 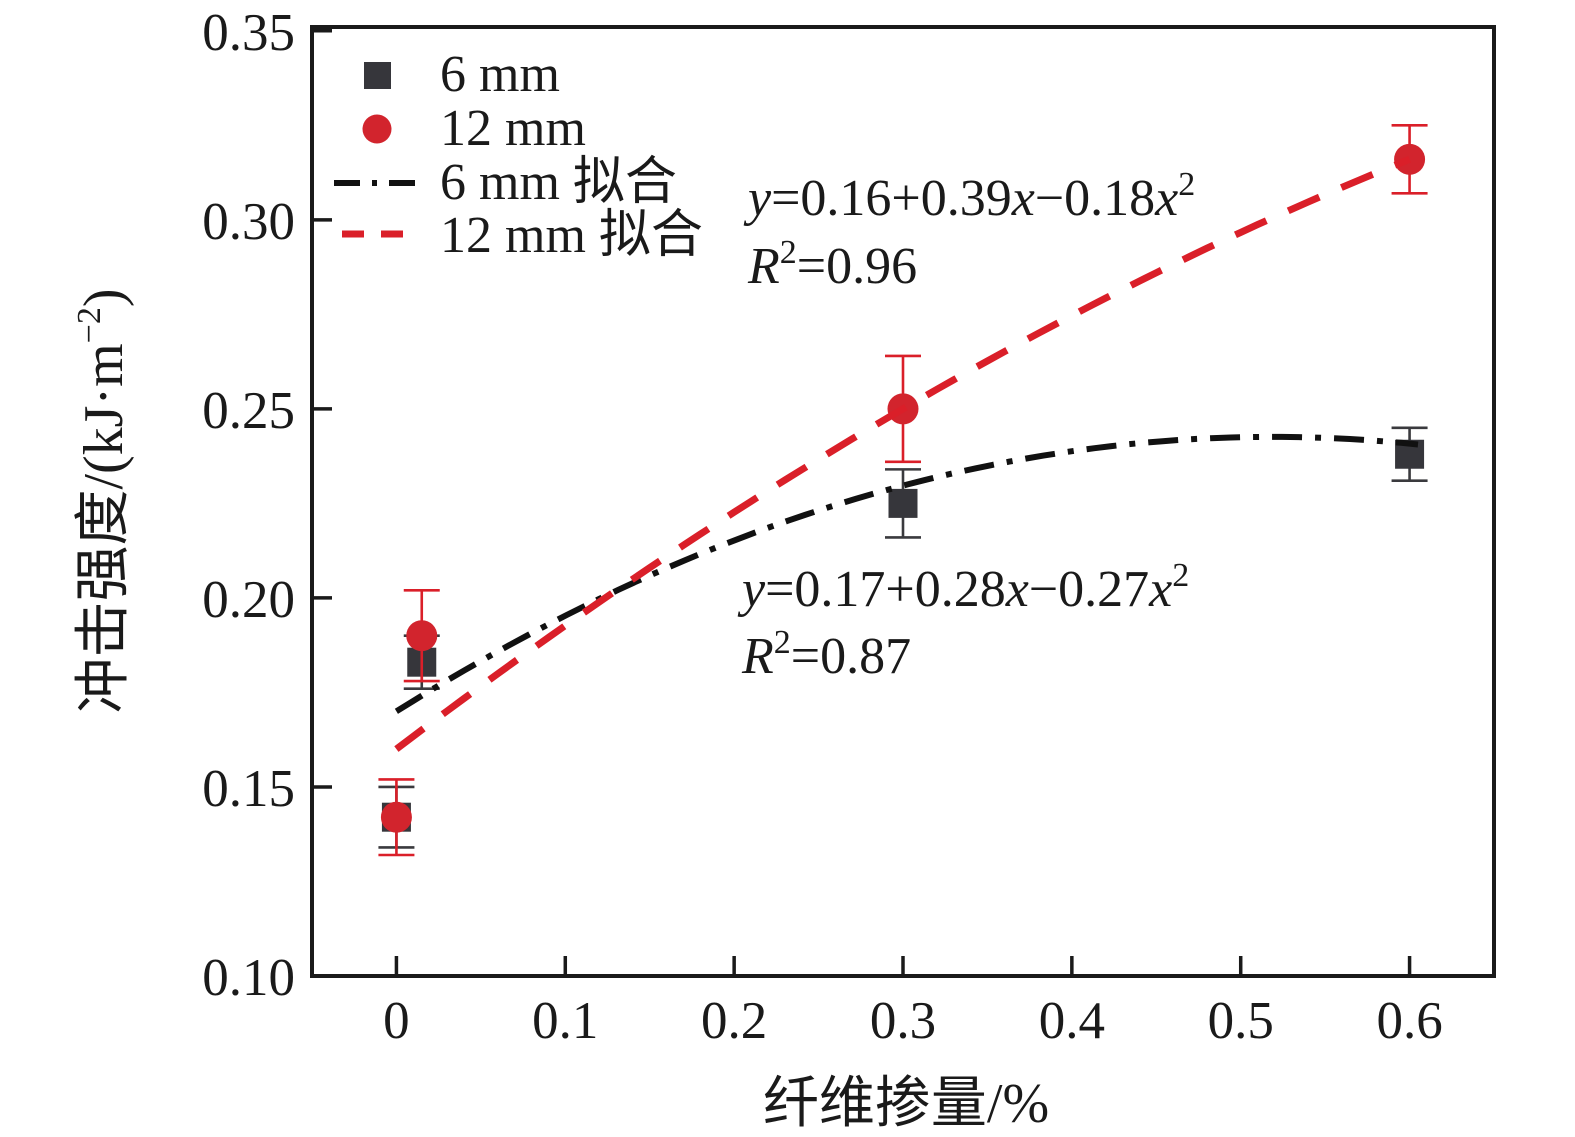 What do you see at coordinates (963, 587) in the screenshot?
I see `equation-6mm: y=0.17+0.28x−0.27x2` at bounding box center [963, 587].